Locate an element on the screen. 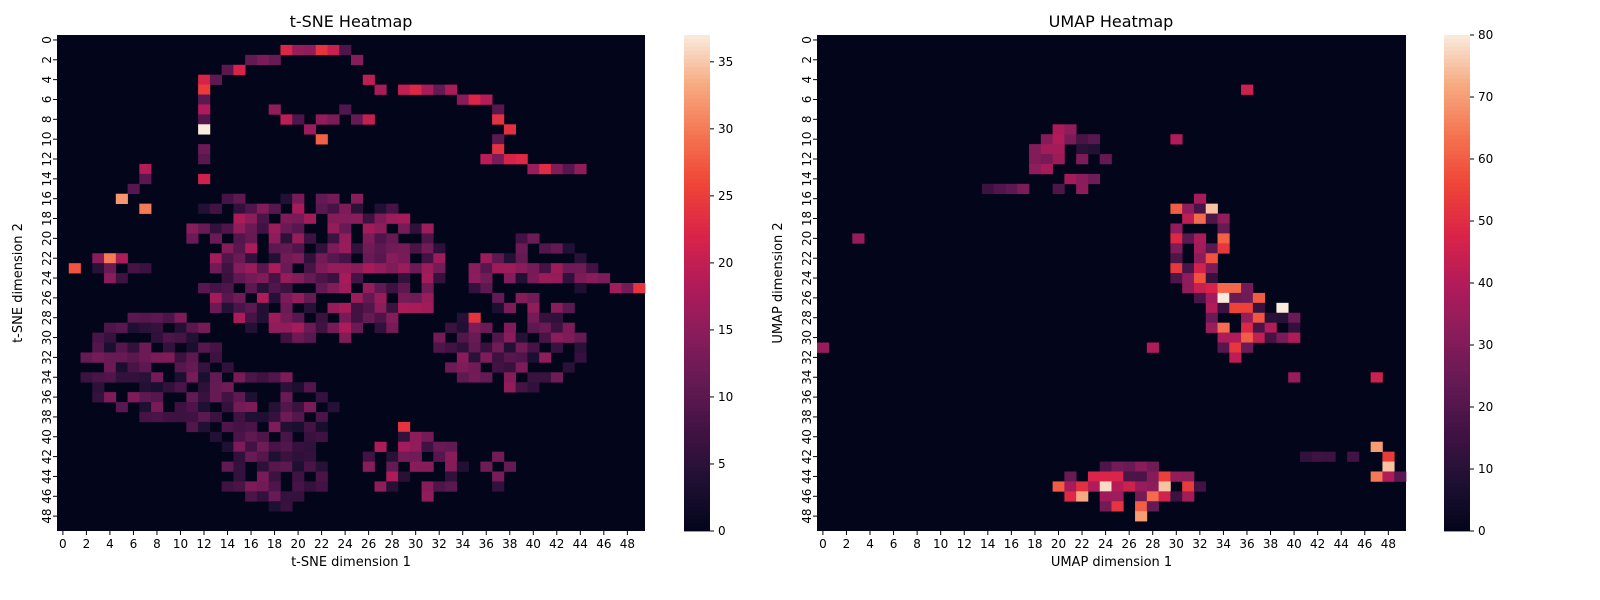 This screenshot has height=600, width=1600. tsne-x-tick-label: 30 is located at coordinates (415, 544).